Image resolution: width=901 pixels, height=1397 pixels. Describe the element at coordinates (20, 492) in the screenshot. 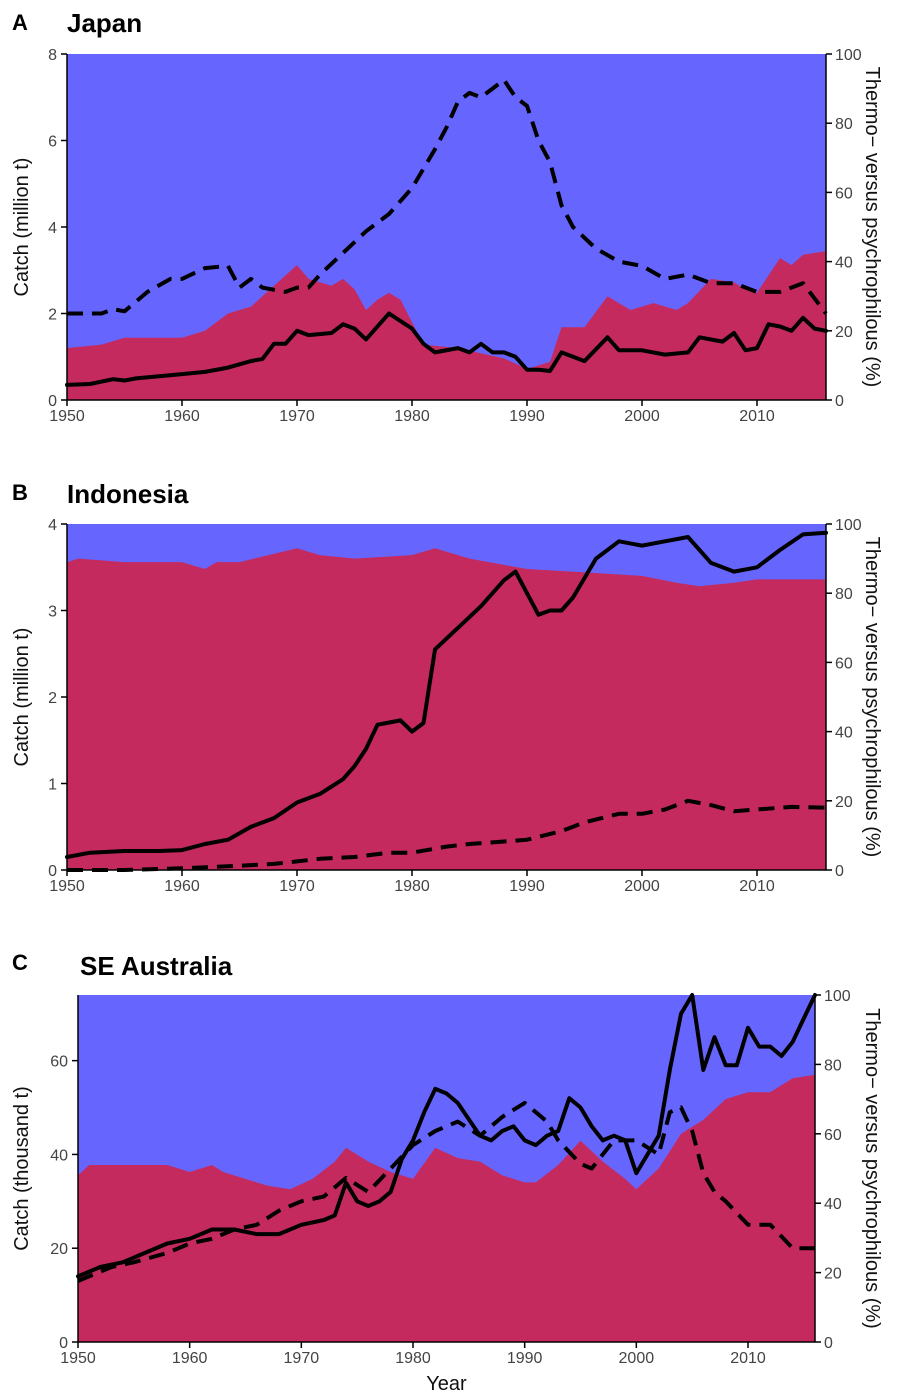

I see `panel-letter: B` at that location.